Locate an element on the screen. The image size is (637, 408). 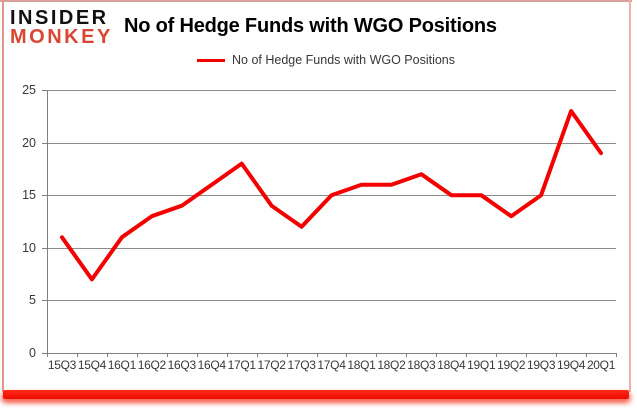
y-axis-label: 25 is located at coordinates (29, 90).